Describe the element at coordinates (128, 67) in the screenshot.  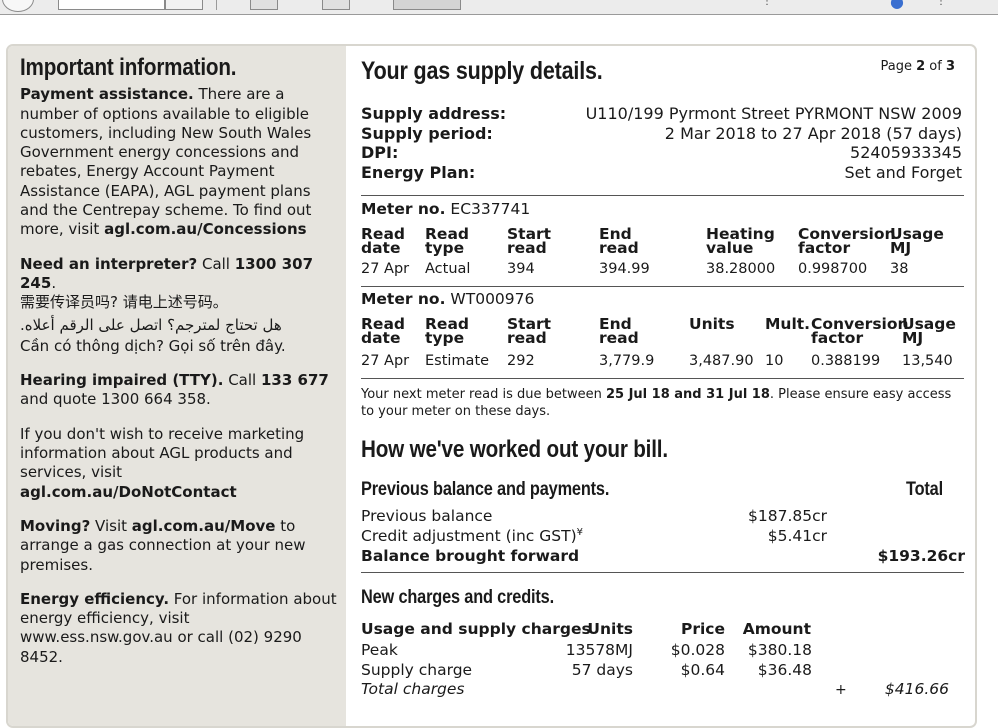
I see `important-info-heading: Important information.` at that location.